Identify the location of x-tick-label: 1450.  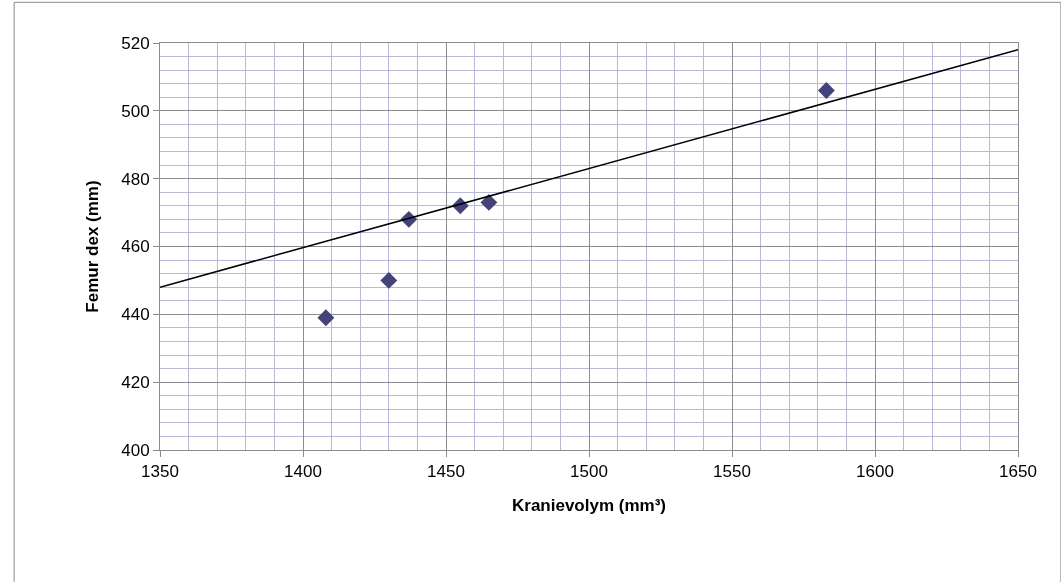
(446, 472).